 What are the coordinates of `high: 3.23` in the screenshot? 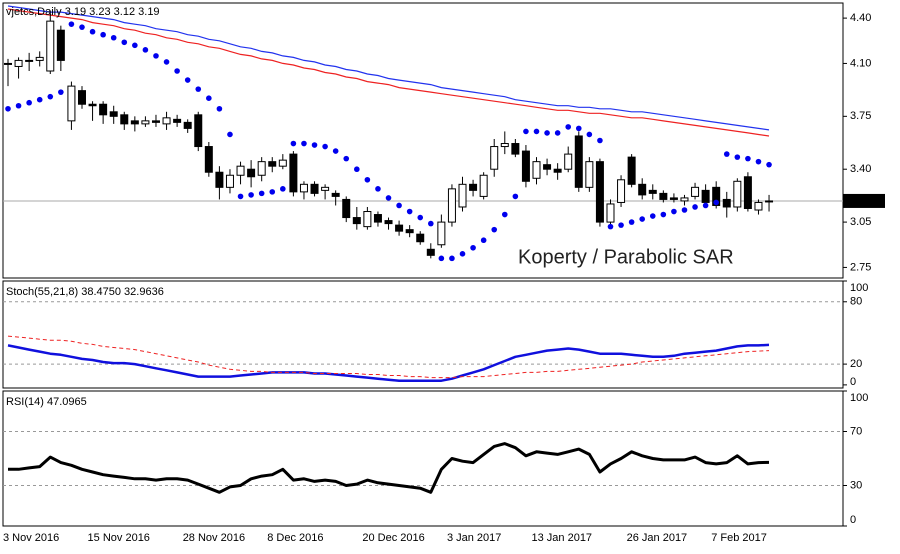 It's located at (99, 12).